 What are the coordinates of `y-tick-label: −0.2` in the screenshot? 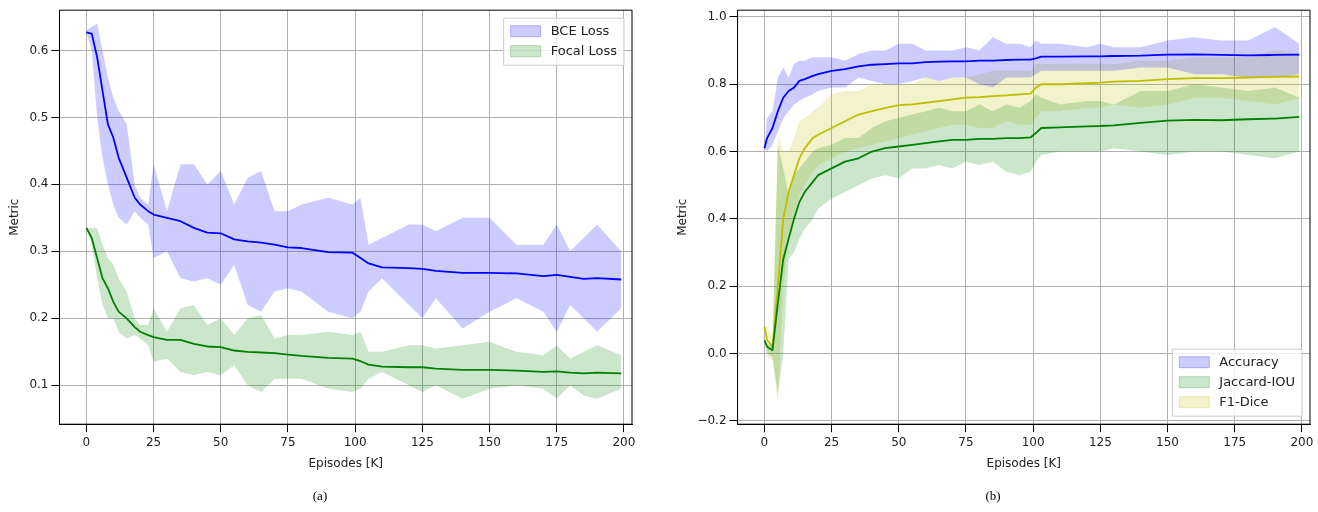 It's located at (712, 419).